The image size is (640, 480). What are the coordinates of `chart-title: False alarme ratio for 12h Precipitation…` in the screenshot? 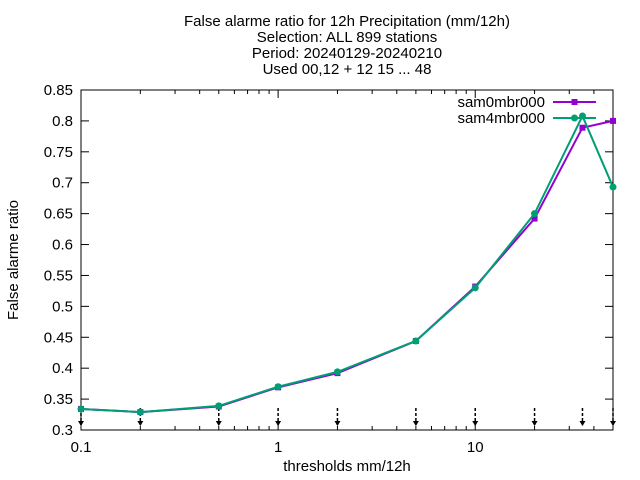 It's located at (347, 45).